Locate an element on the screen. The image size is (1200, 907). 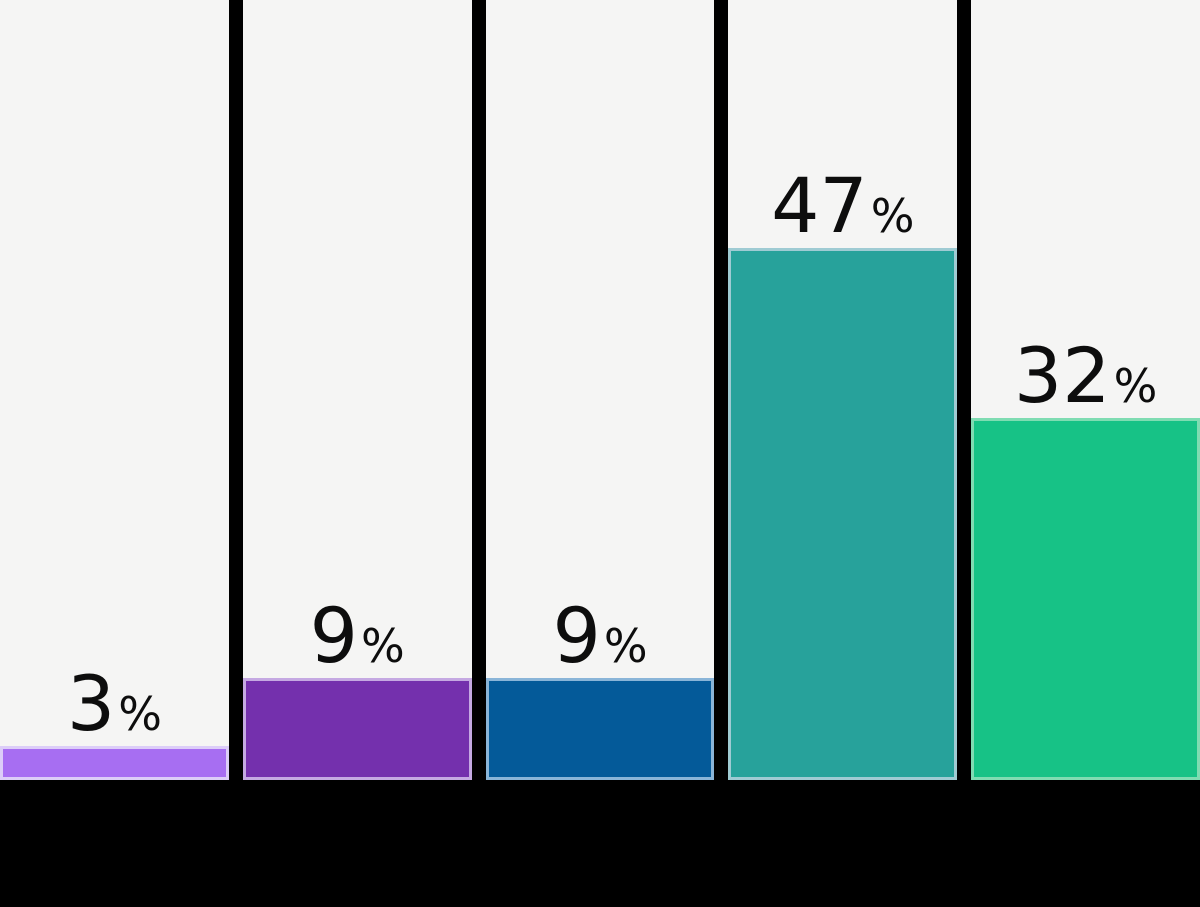
bar-value-label: 47% is located at coordinates (842, 206).